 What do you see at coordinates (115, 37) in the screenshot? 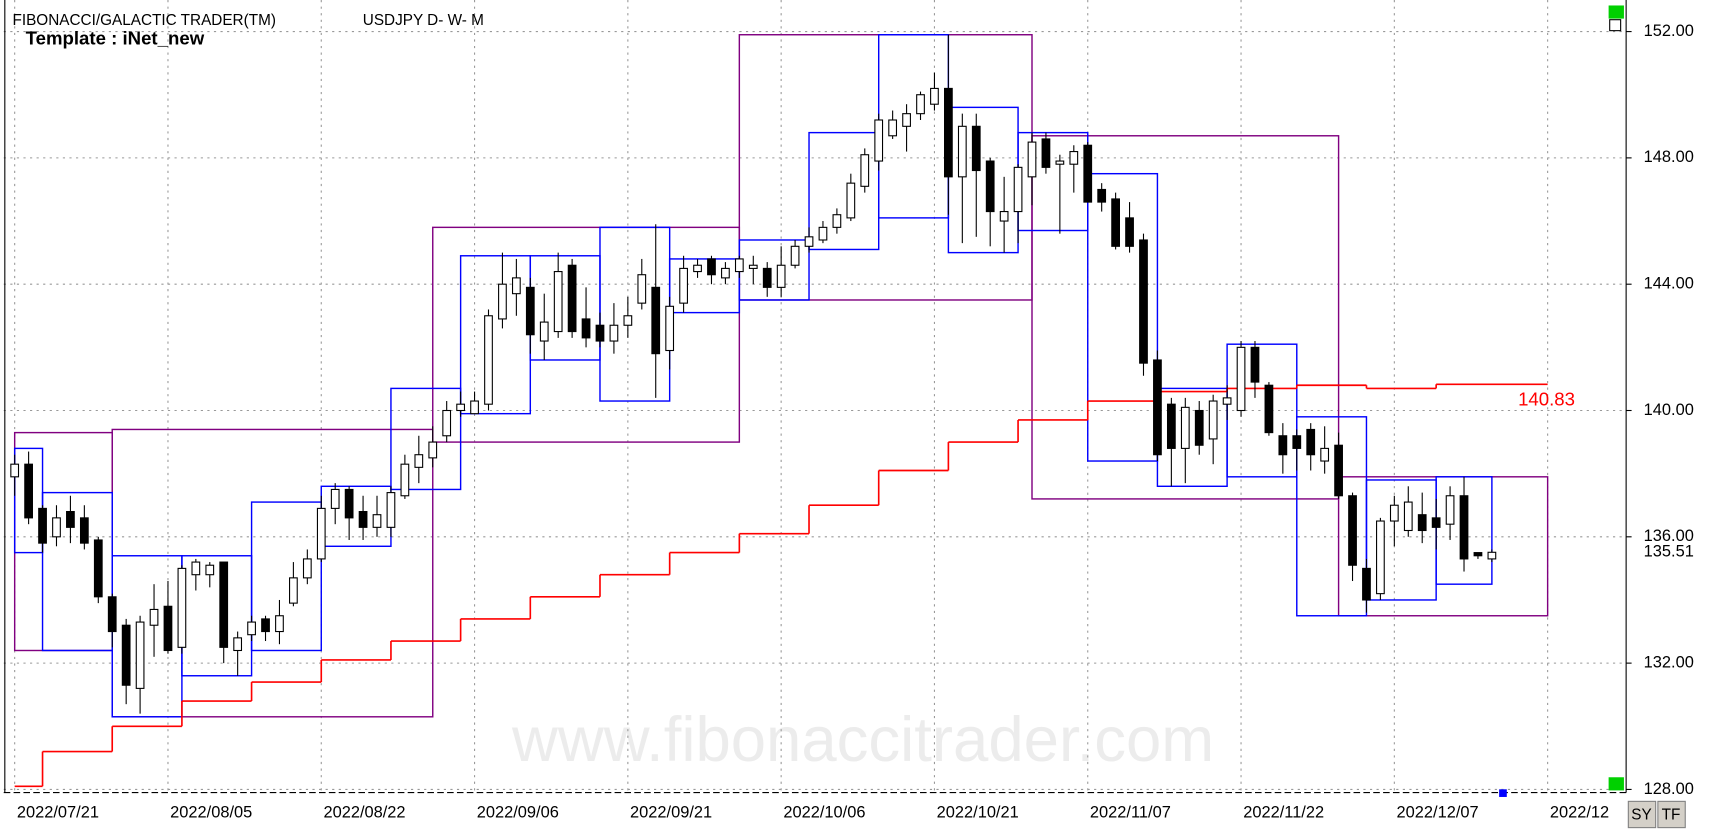
I see `template-label: Template : iNet_new` at bounding box center [115, 37].